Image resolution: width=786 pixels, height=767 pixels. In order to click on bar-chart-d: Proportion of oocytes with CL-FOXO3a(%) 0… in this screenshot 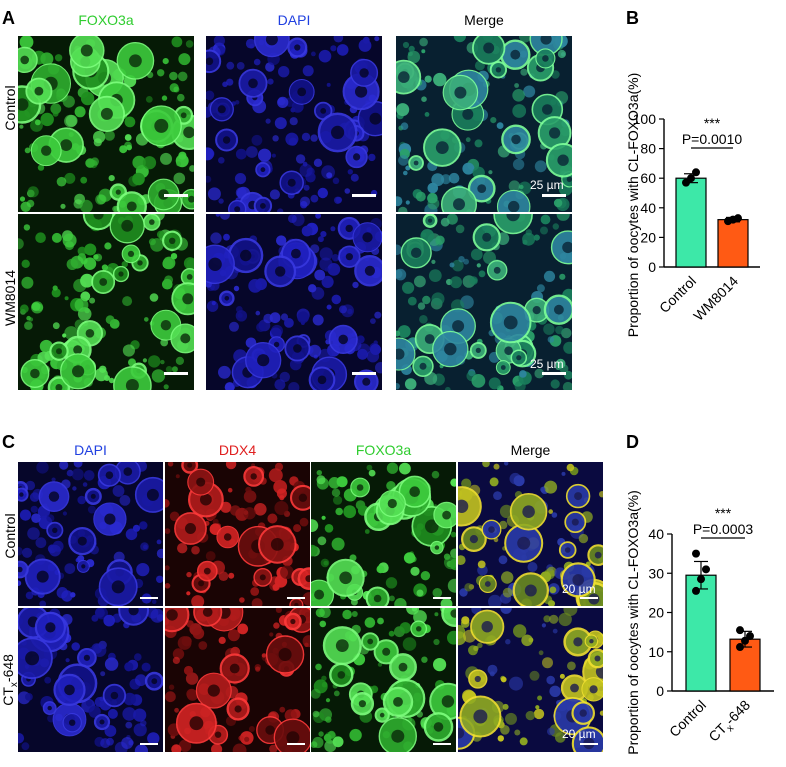, I will do `click(685, 604)`.